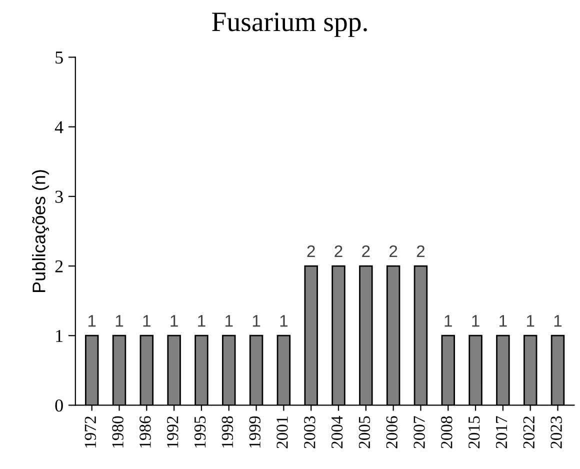 The width and height of the screenshot is (580, 469). Describe the element at coordinates (59, 405) in the screenshot. I see `y-tick-label: 0` at that location.